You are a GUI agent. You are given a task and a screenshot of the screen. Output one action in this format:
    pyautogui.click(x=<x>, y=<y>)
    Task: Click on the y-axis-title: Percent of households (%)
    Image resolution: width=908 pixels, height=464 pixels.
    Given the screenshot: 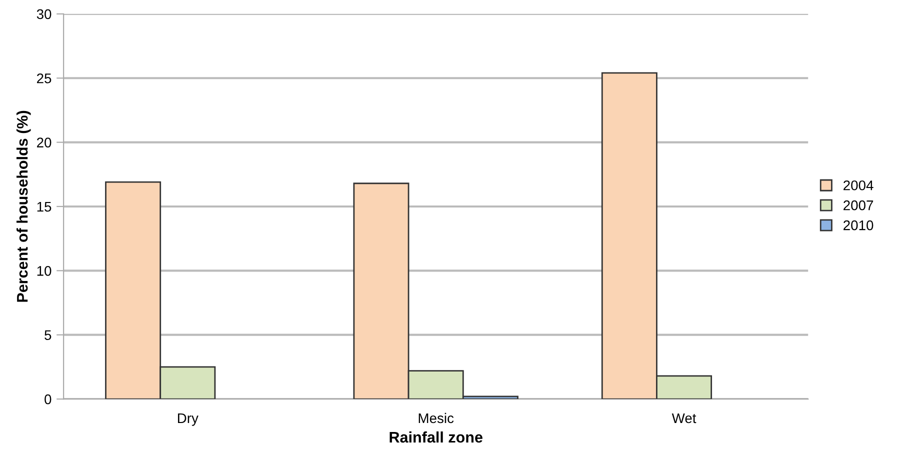 What is the action you would take?
    pyautogui.click(x=23, y=206)
    